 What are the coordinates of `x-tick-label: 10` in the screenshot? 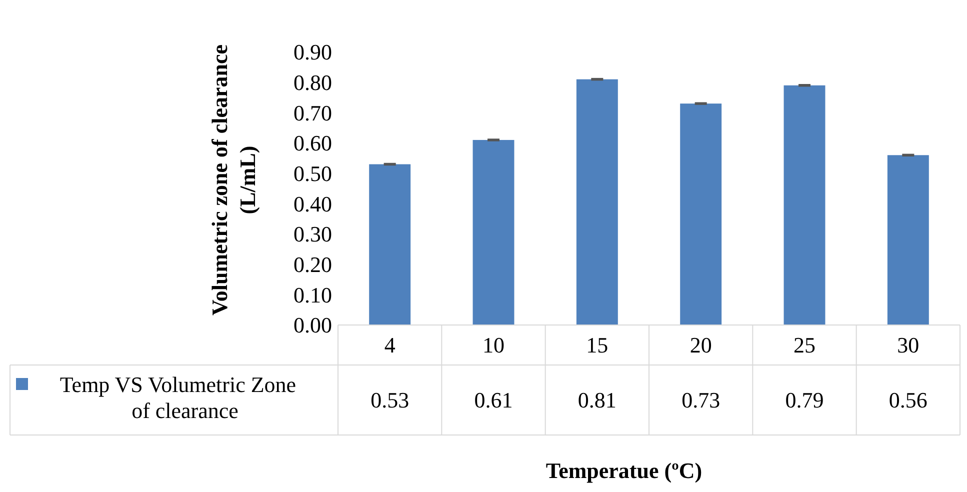 It's located at (493, 345).